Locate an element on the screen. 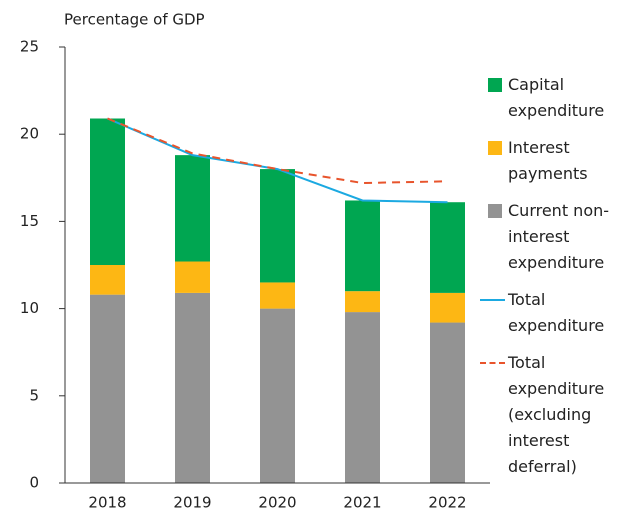  legend-label: Interest payments is located at coordinates (548, 160).